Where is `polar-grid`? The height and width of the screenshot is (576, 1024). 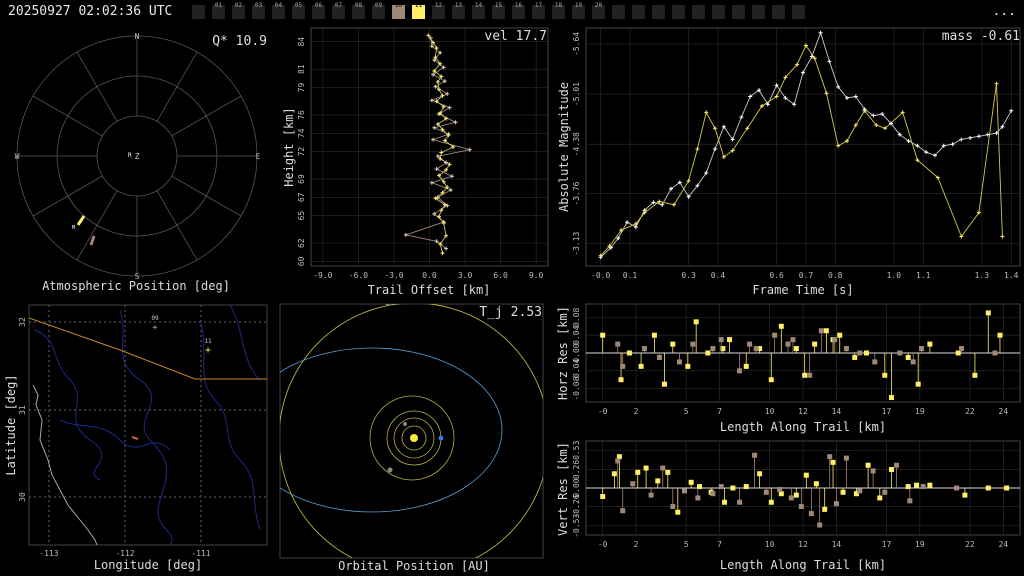 polar-grid is located at coordinates (137, 156).